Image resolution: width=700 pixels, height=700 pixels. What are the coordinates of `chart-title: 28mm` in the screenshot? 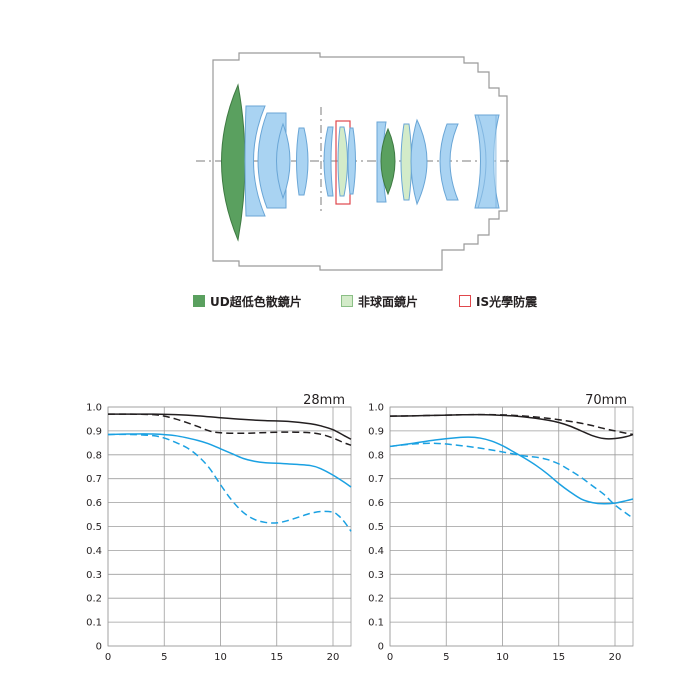 It's located at (324, 400).